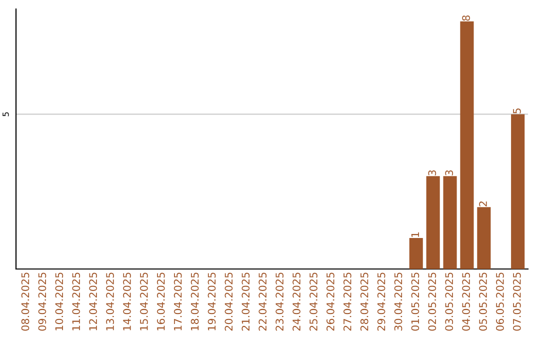 The height and width of the screenshot is (340, 540). Describe the element at coordinates (500, 301) in the screenshot. I see `x-tick-label: 06.05.2025` at that location.